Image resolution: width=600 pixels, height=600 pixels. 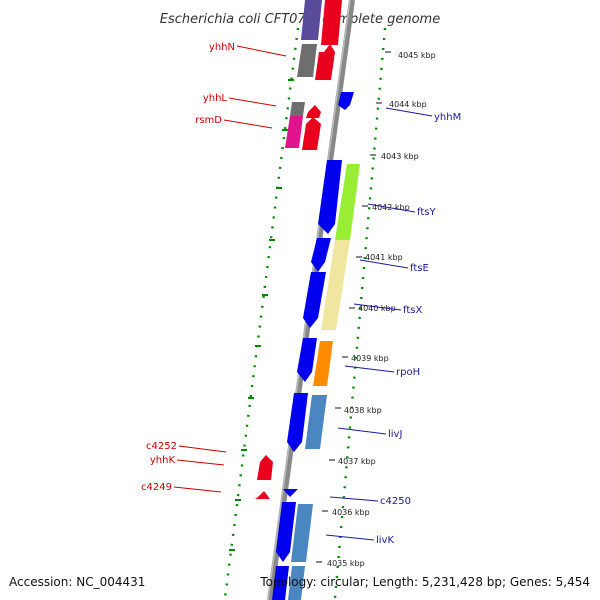 I want to click on tick-label-4044: 4044 kbp, so click(x=408, y=104).